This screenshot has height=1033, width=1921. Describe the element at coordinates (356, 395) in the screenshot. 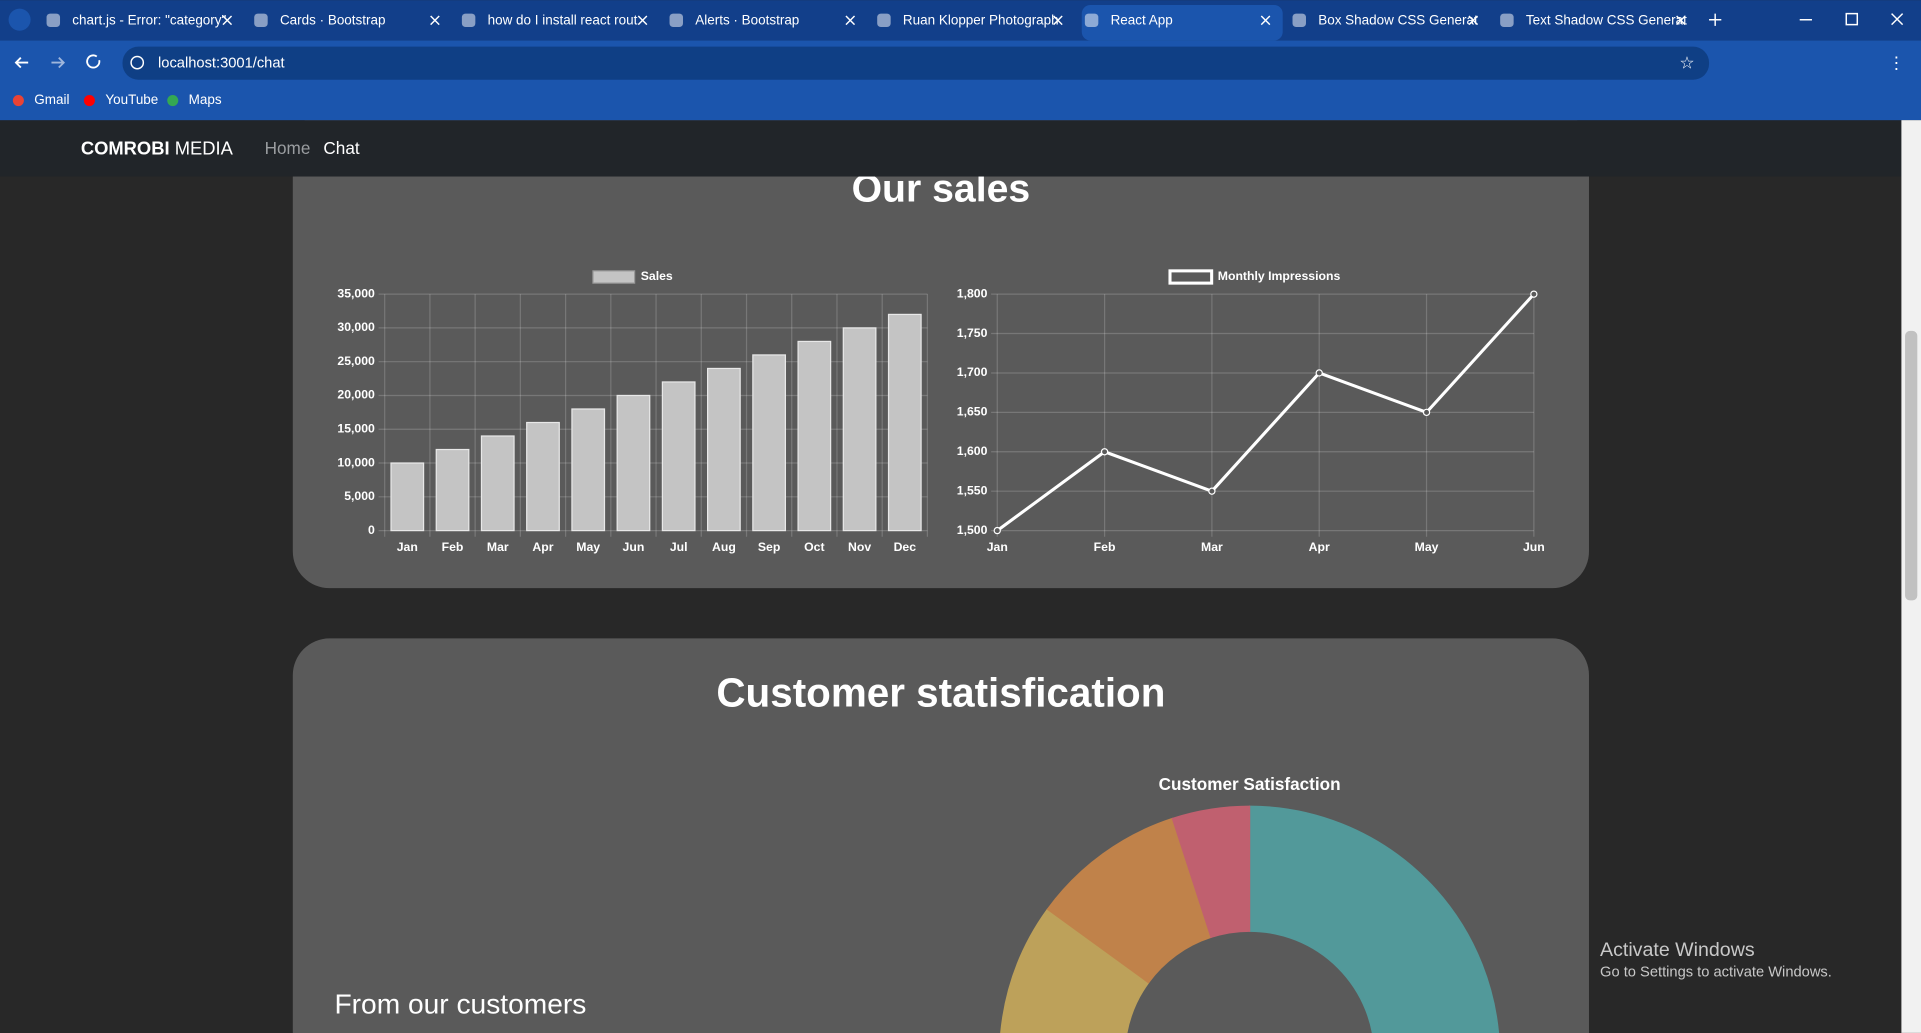

I see `y-tick-label: 20,000` at that location.